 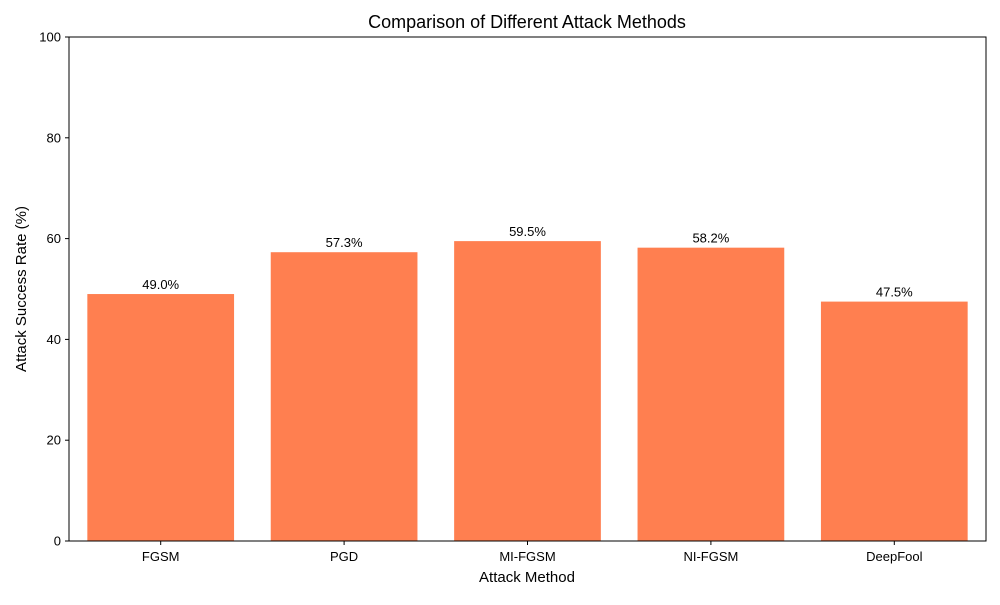 I want to click on data-label: 57.3%, so click(x=344, y=242).